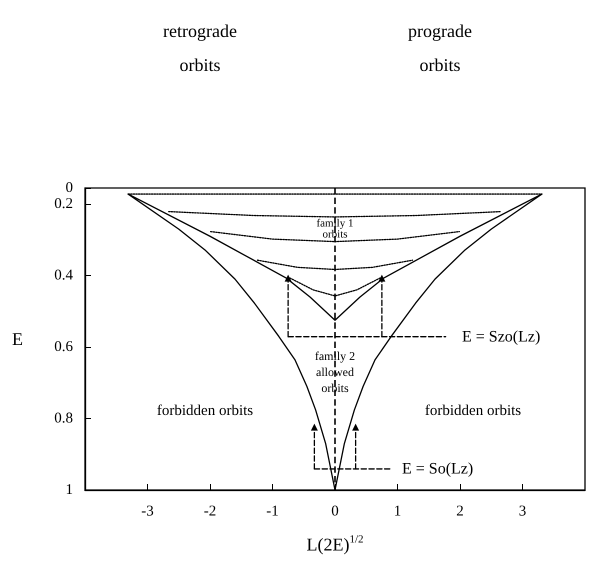 The width and height of the screenshot is (597, 563). What do you see at coordinates (147, 512) in the screenshot?
I see `x-tick-label: -3` at bounding box center [147, 512].